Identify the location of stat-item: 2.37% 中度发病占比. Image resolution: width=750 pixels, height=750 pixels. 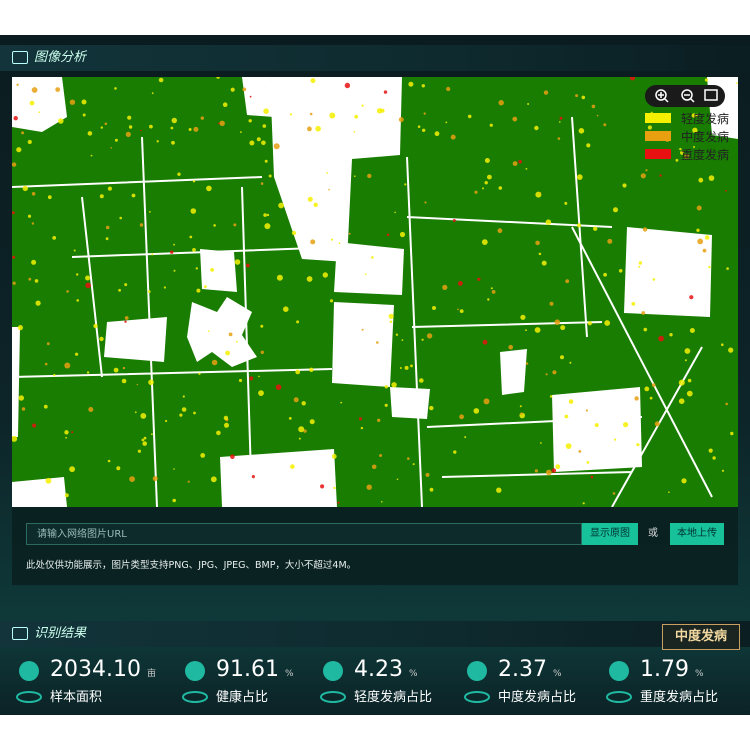
(532, 683).